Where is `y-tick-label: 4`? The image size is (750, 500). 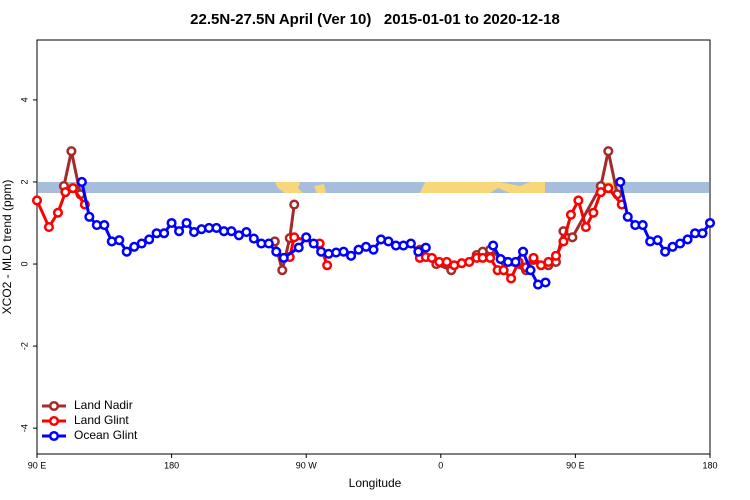 y-tick-label: 4 is located at coordinates (24, 99).